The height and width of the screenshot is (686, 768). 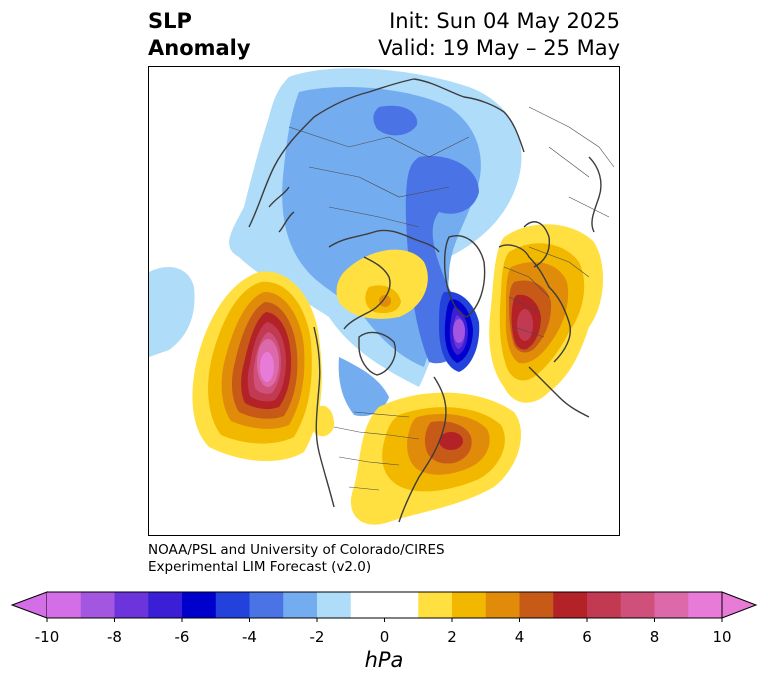 What do you see at coordinates (739, 605) in the screenshot?
I see `colorbar-extend-max` at bounding box center [739, 605].